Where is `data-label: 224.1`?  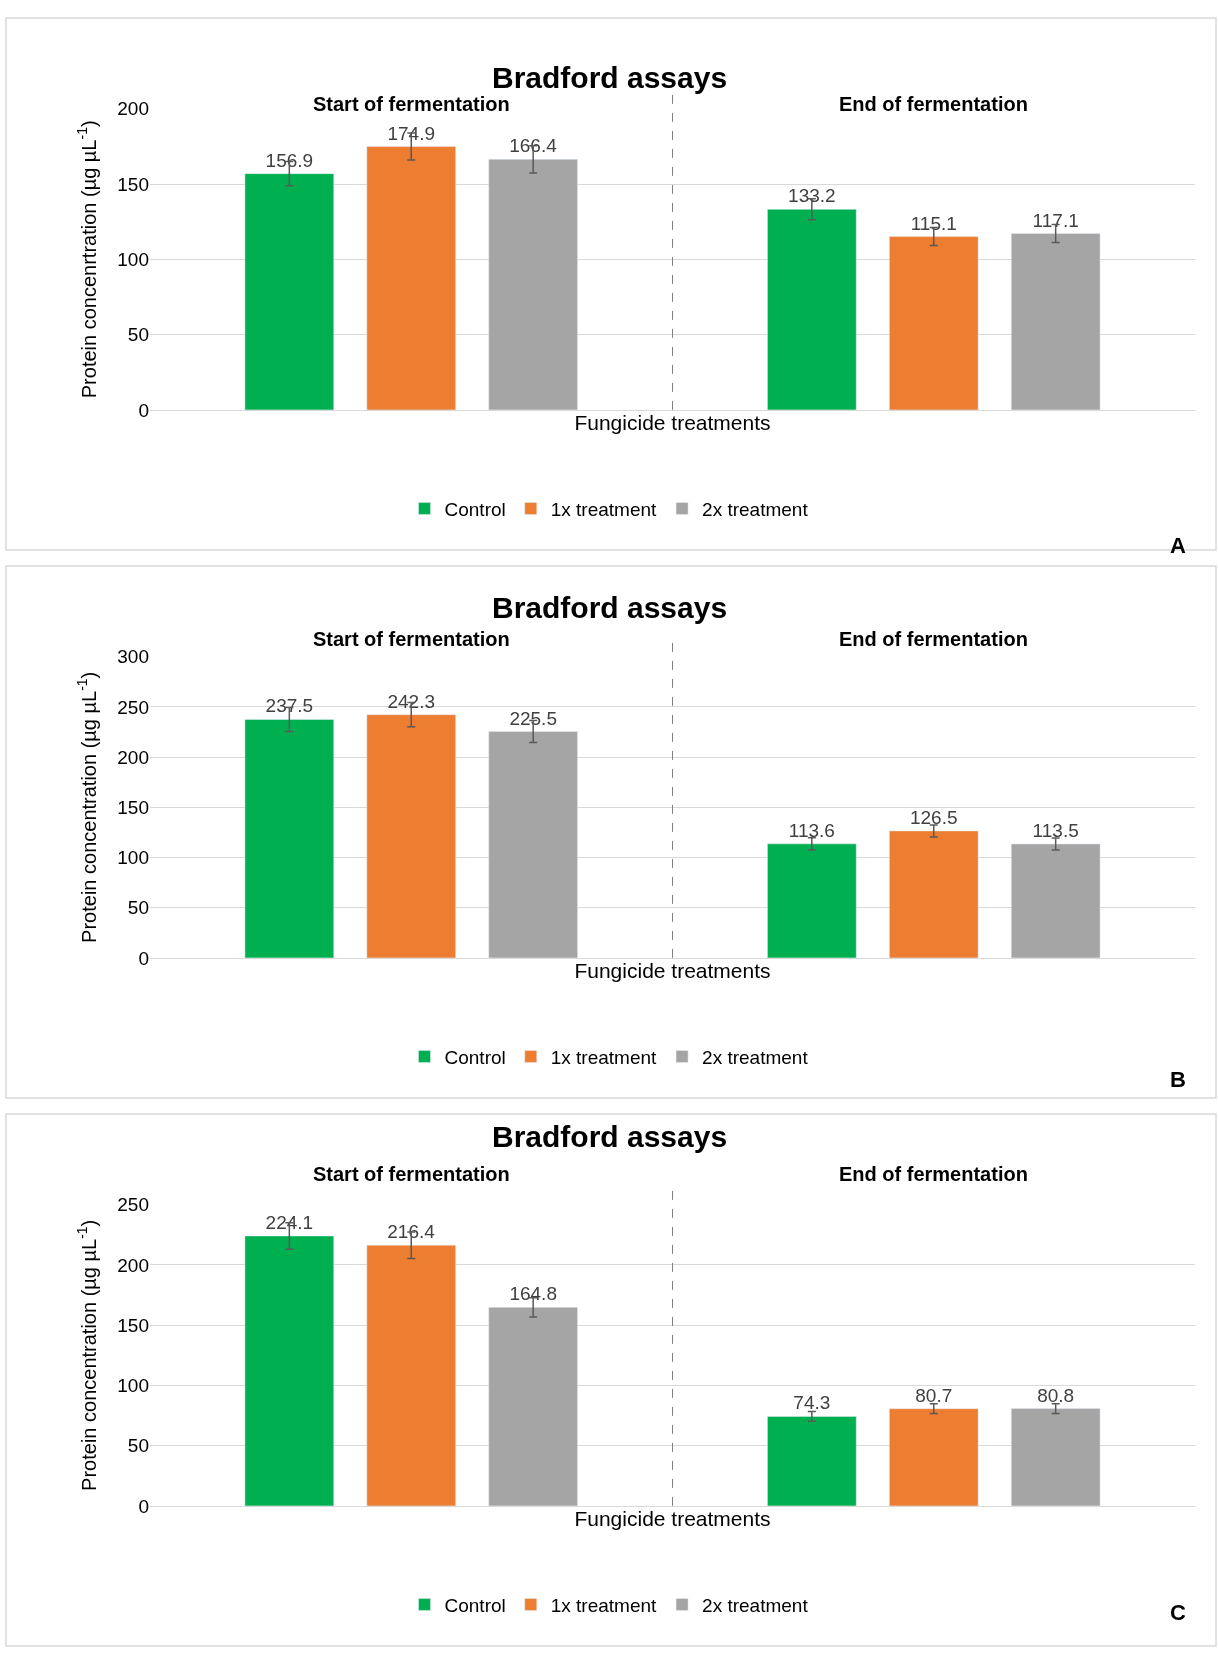 data-label: 224.1 is located at coordinates (289, 1222).